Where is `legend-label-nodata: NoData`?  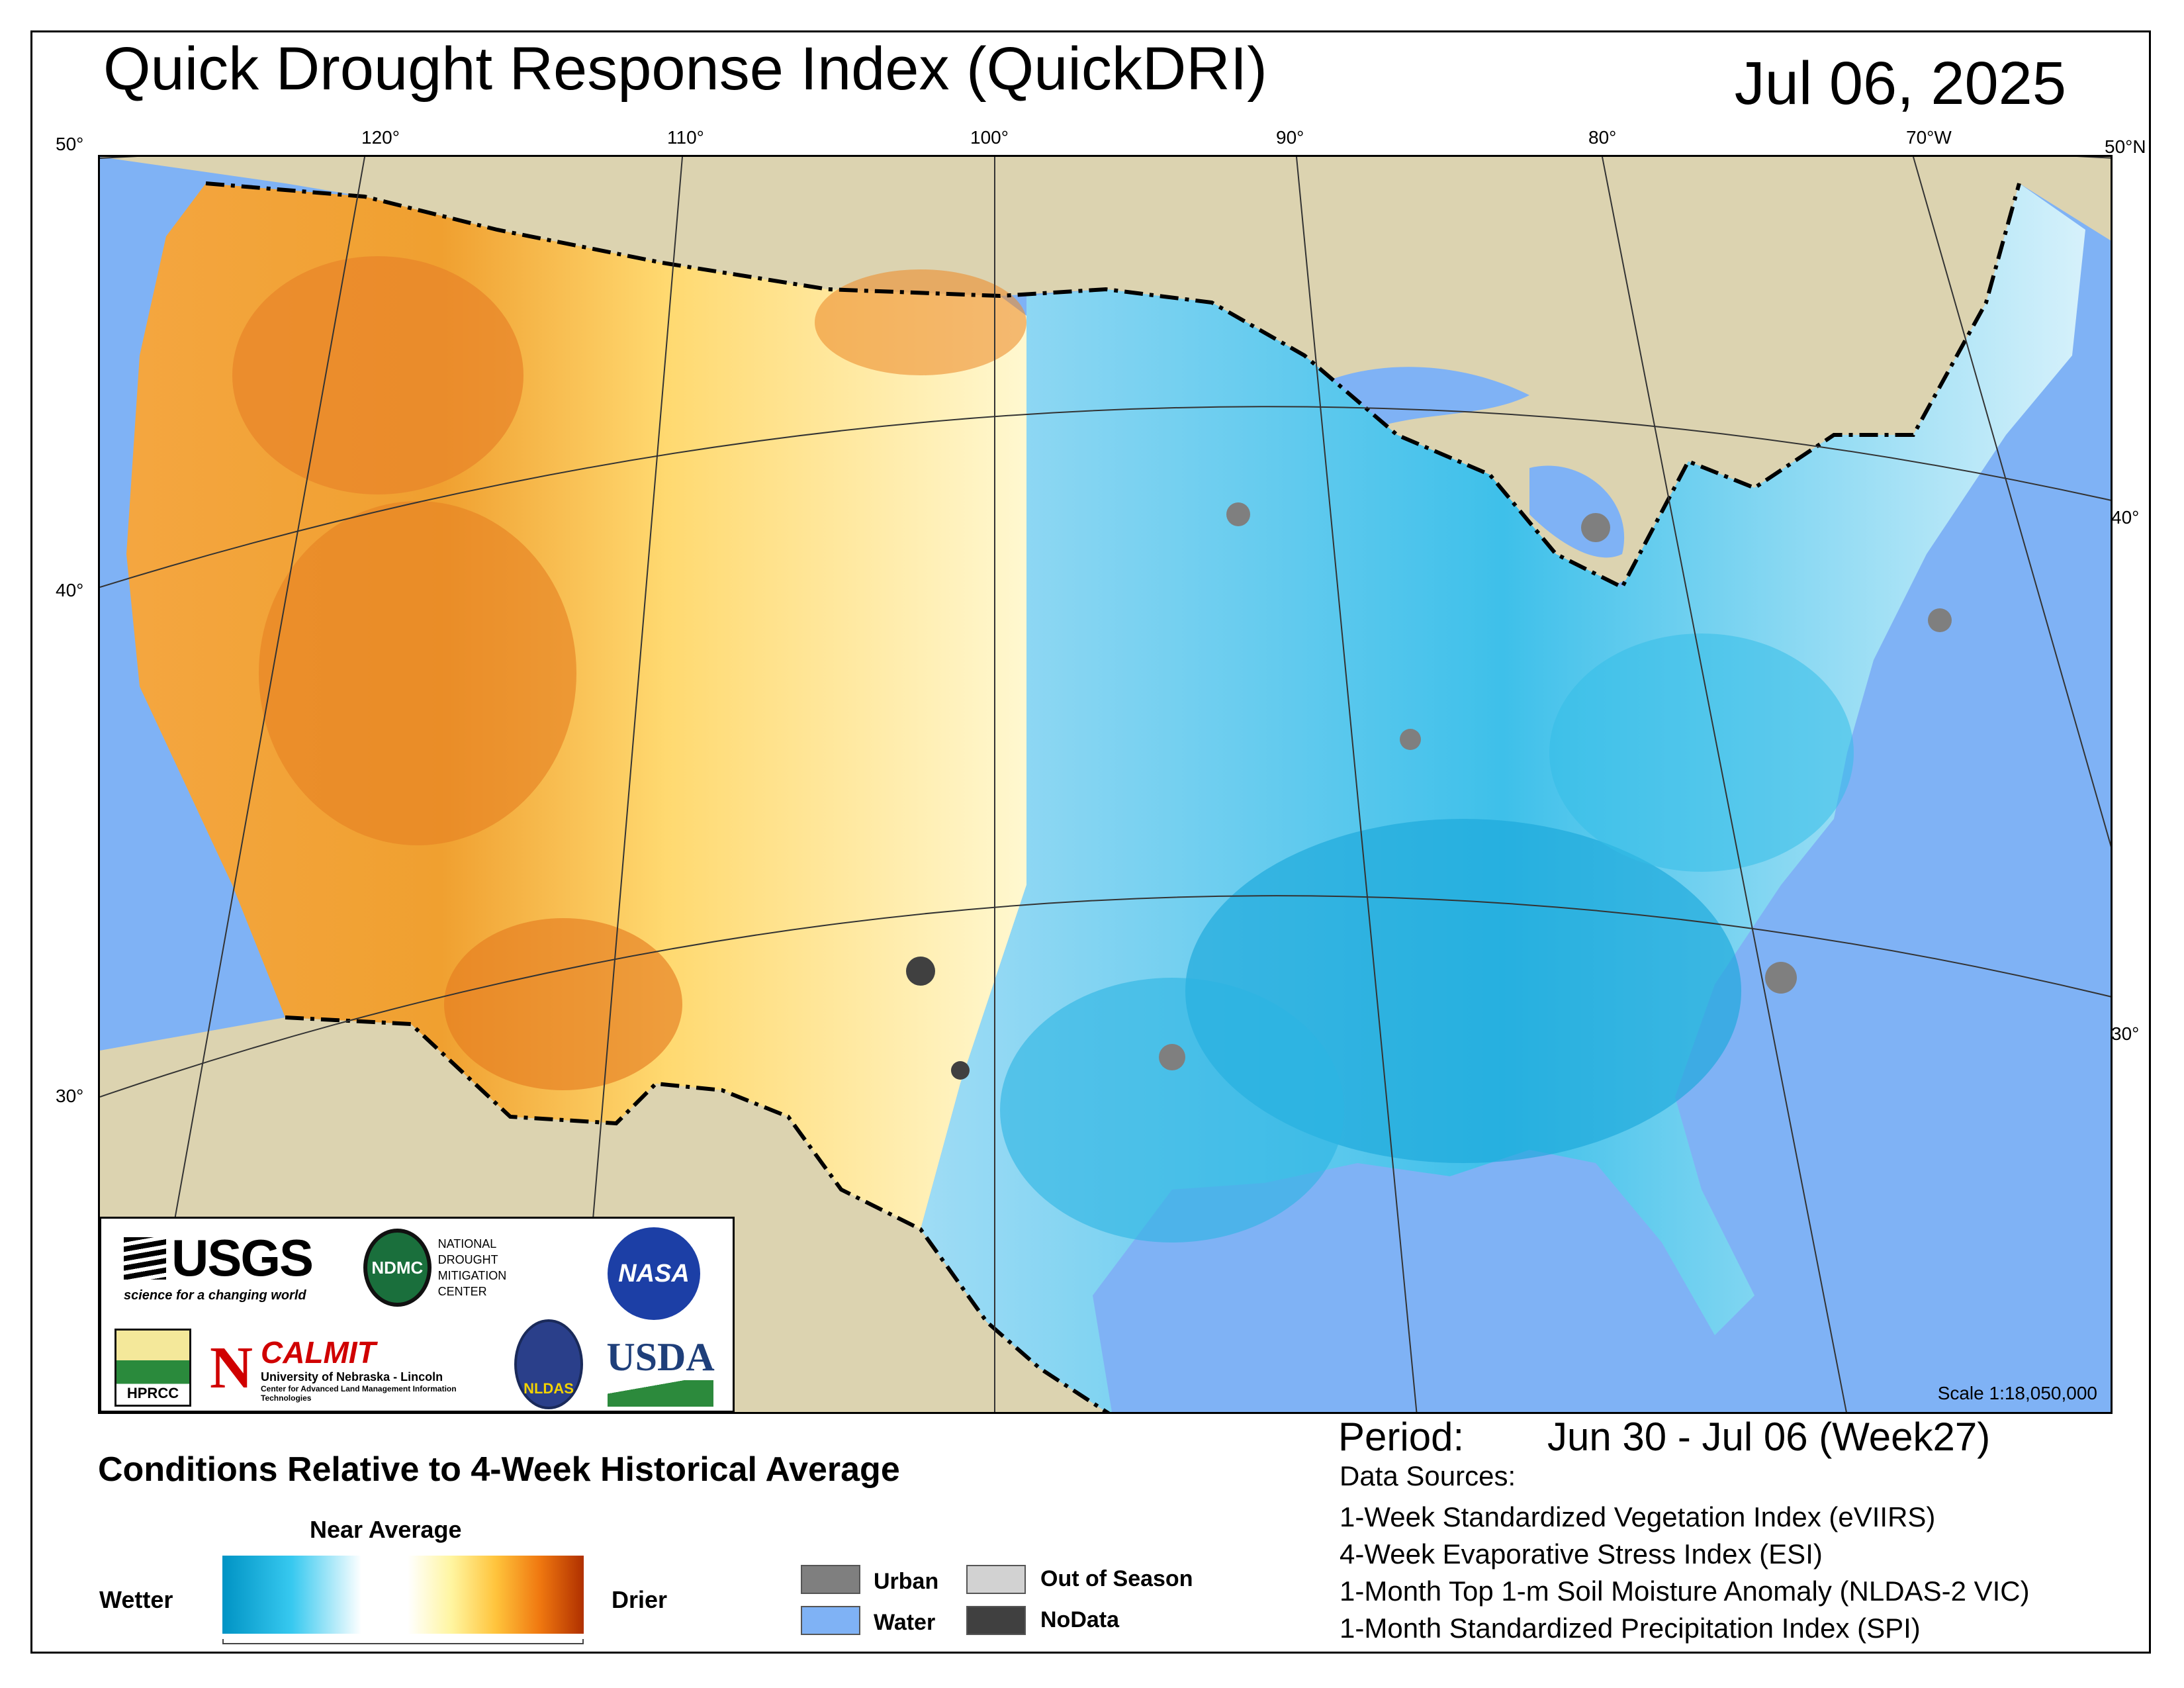
legend-label-nodata: NoData is located at coordinates (1080, 1619).